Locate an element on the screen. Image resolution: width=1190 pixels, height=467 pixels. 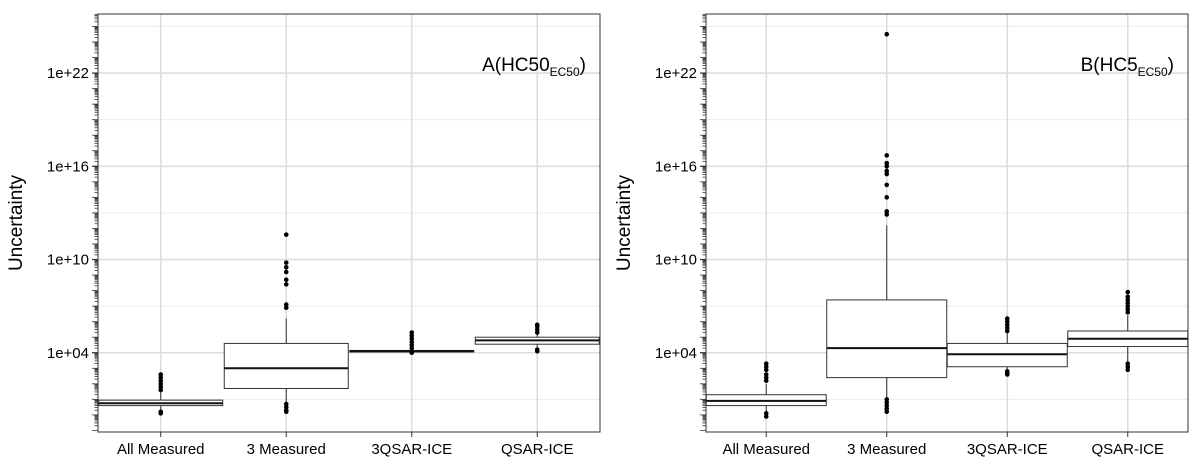
panel-label-main: B(HC5 is located at coordinates (1109, 65).